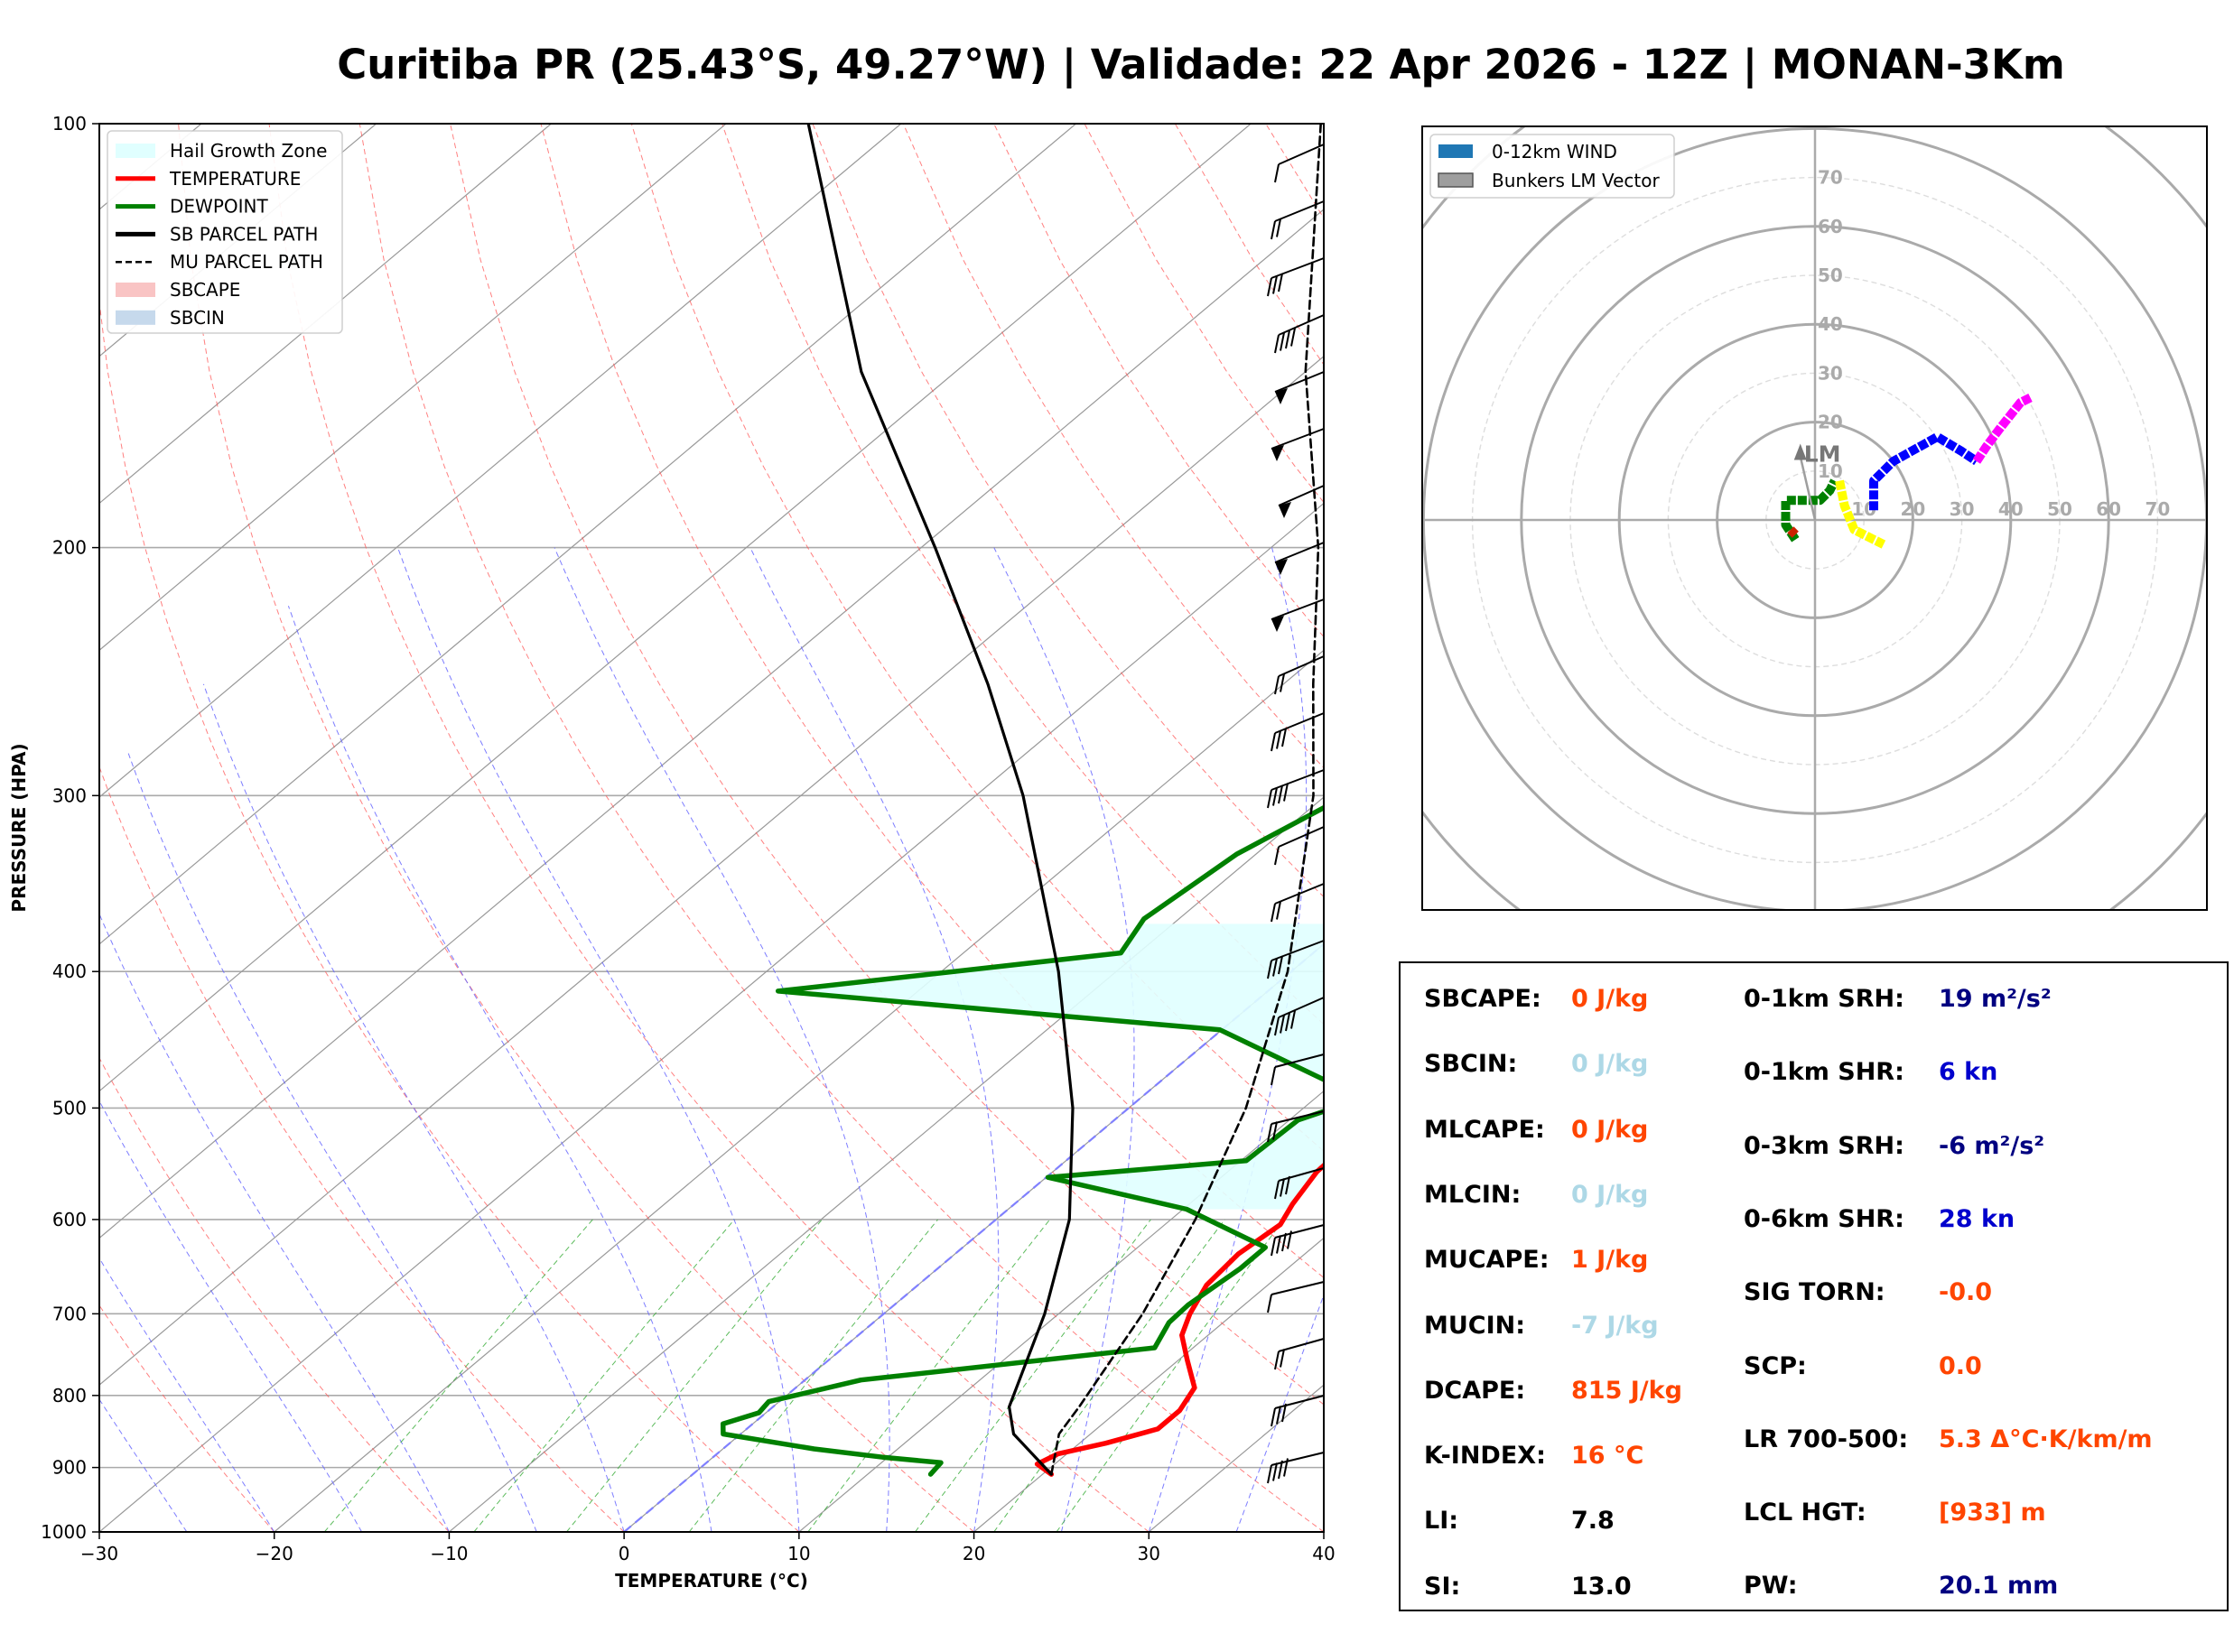  I want to click on legend-frame, so click(225, 232).